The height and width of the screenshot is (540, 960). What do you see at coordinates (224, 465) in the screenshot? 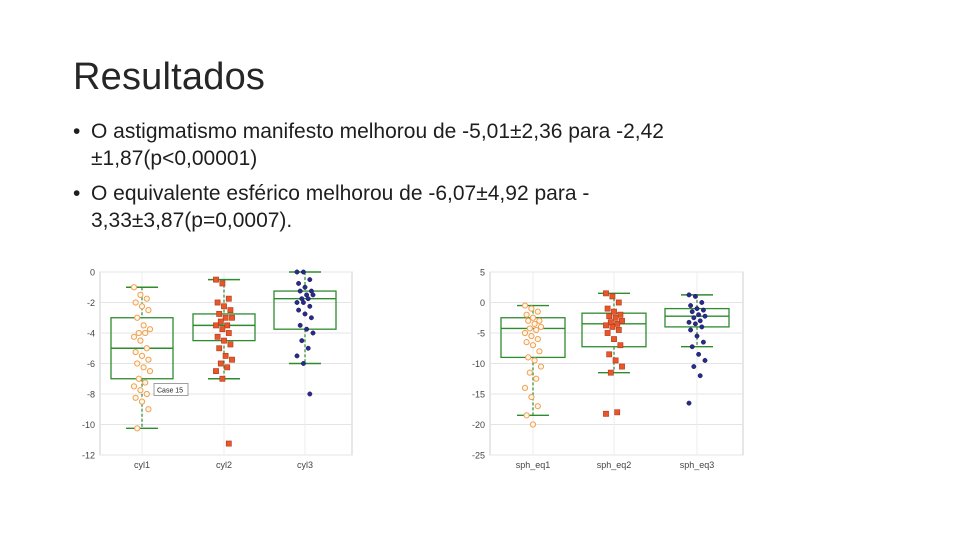
I see `x-tick-label: cyl2` at bounding box center [224, 465].